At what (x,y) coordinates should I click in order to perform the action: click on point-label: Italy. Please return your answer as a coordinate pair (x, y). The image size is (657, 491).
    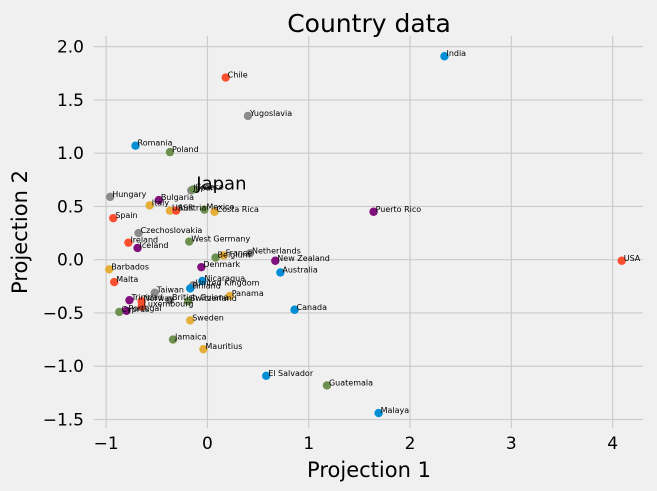
    Looking at the image, I should click on (161, 202).